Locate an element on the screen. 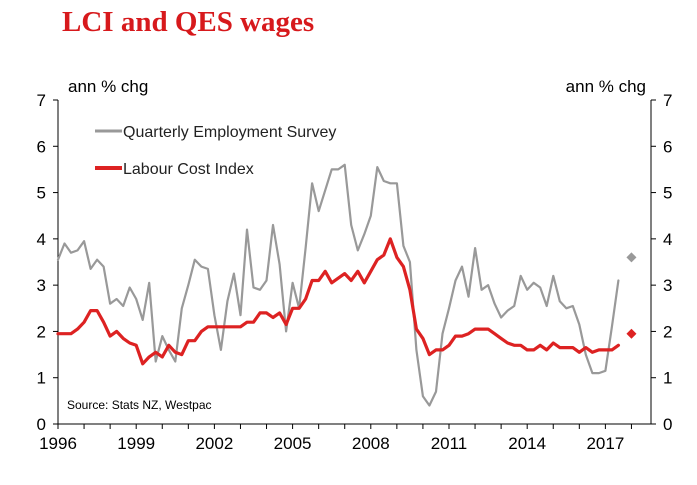 The width and height of the screenshot is (697, 485). x-tick-label: 2011 is located at coordinates (449, 443).